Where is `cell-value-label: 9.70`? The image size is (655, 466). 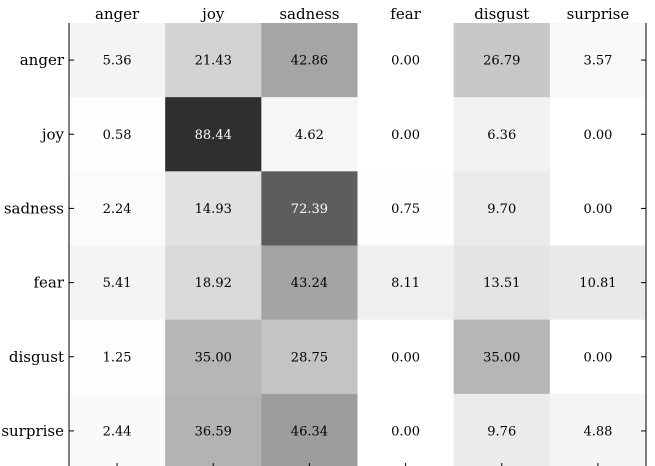
cell-value-label: 9.70 is located at coordinates (501, 209).